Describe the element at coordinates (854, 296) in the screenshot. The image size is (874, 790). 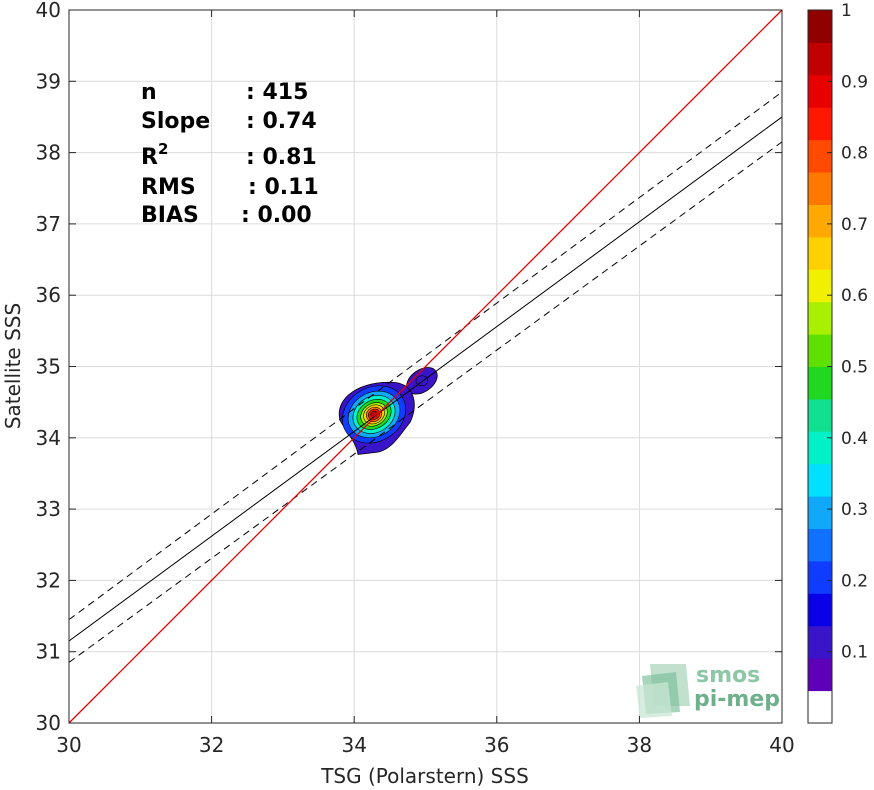
I see `colorbar-tick-label: 0.6` at that location.